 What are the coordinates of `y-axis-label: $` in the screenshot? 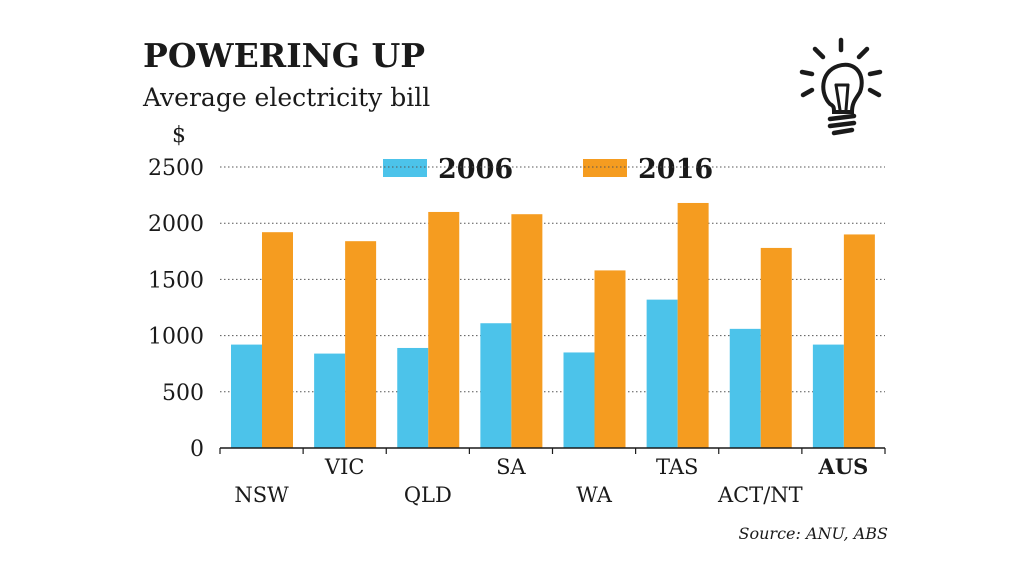 It's located at (179, 135).